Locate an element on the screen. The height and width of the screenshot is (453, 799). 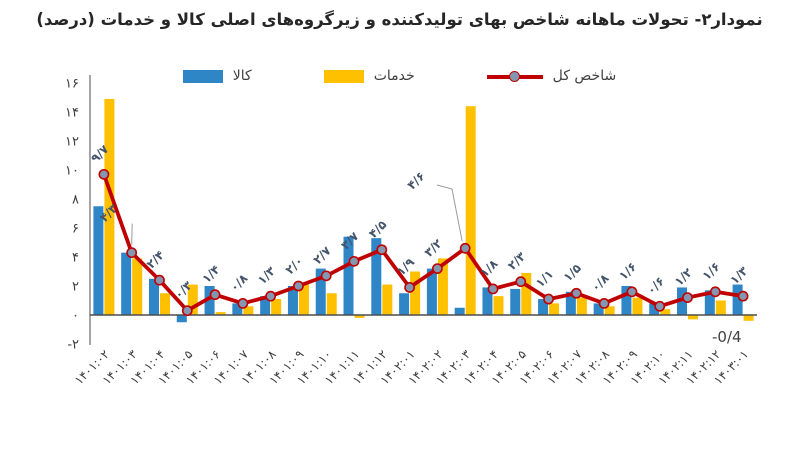
total-legend-label: شاخص کل is located at coordinates (584, 76).